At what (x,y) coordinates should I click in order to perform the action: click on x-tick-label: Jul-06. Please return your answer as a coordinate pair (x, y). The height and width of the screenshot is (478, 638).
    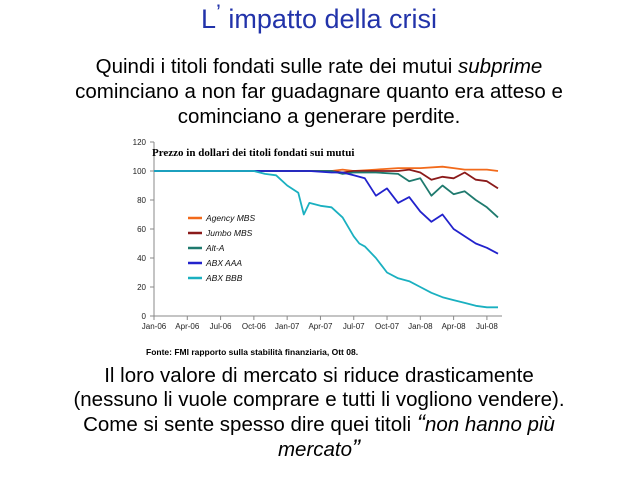
    Looking at the image, I should click on (221, 326).